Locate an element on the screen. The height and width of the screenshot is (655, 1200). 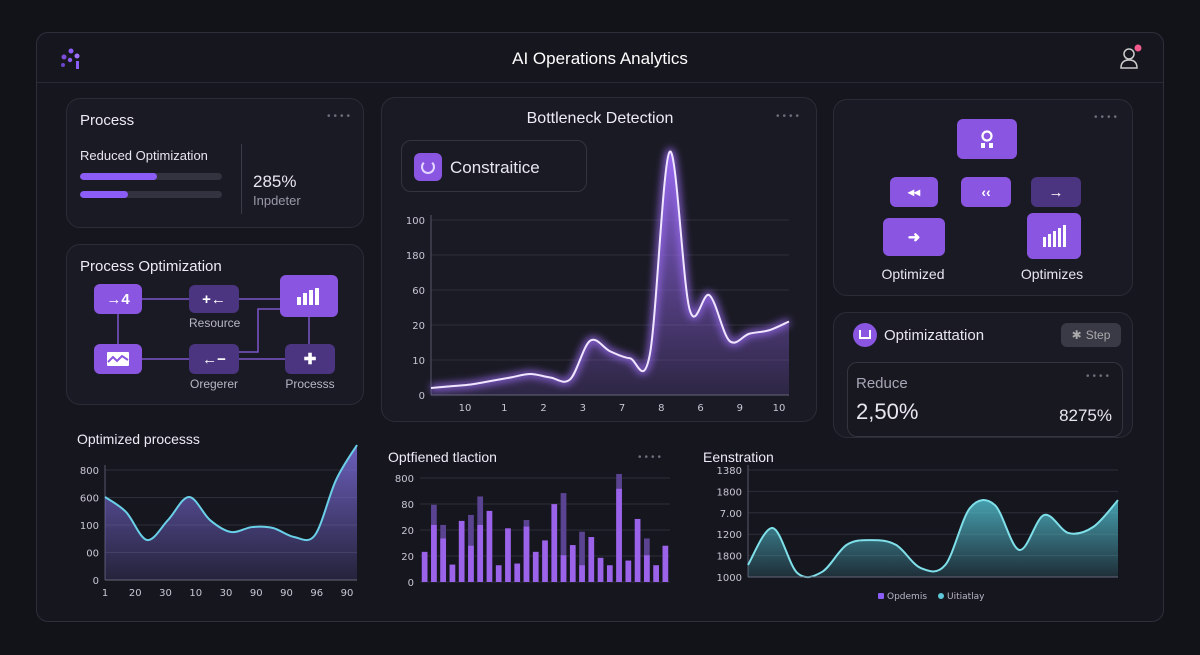
action-bar-chart: 800 80 20 20 0 is located at coordinates (532, 531).